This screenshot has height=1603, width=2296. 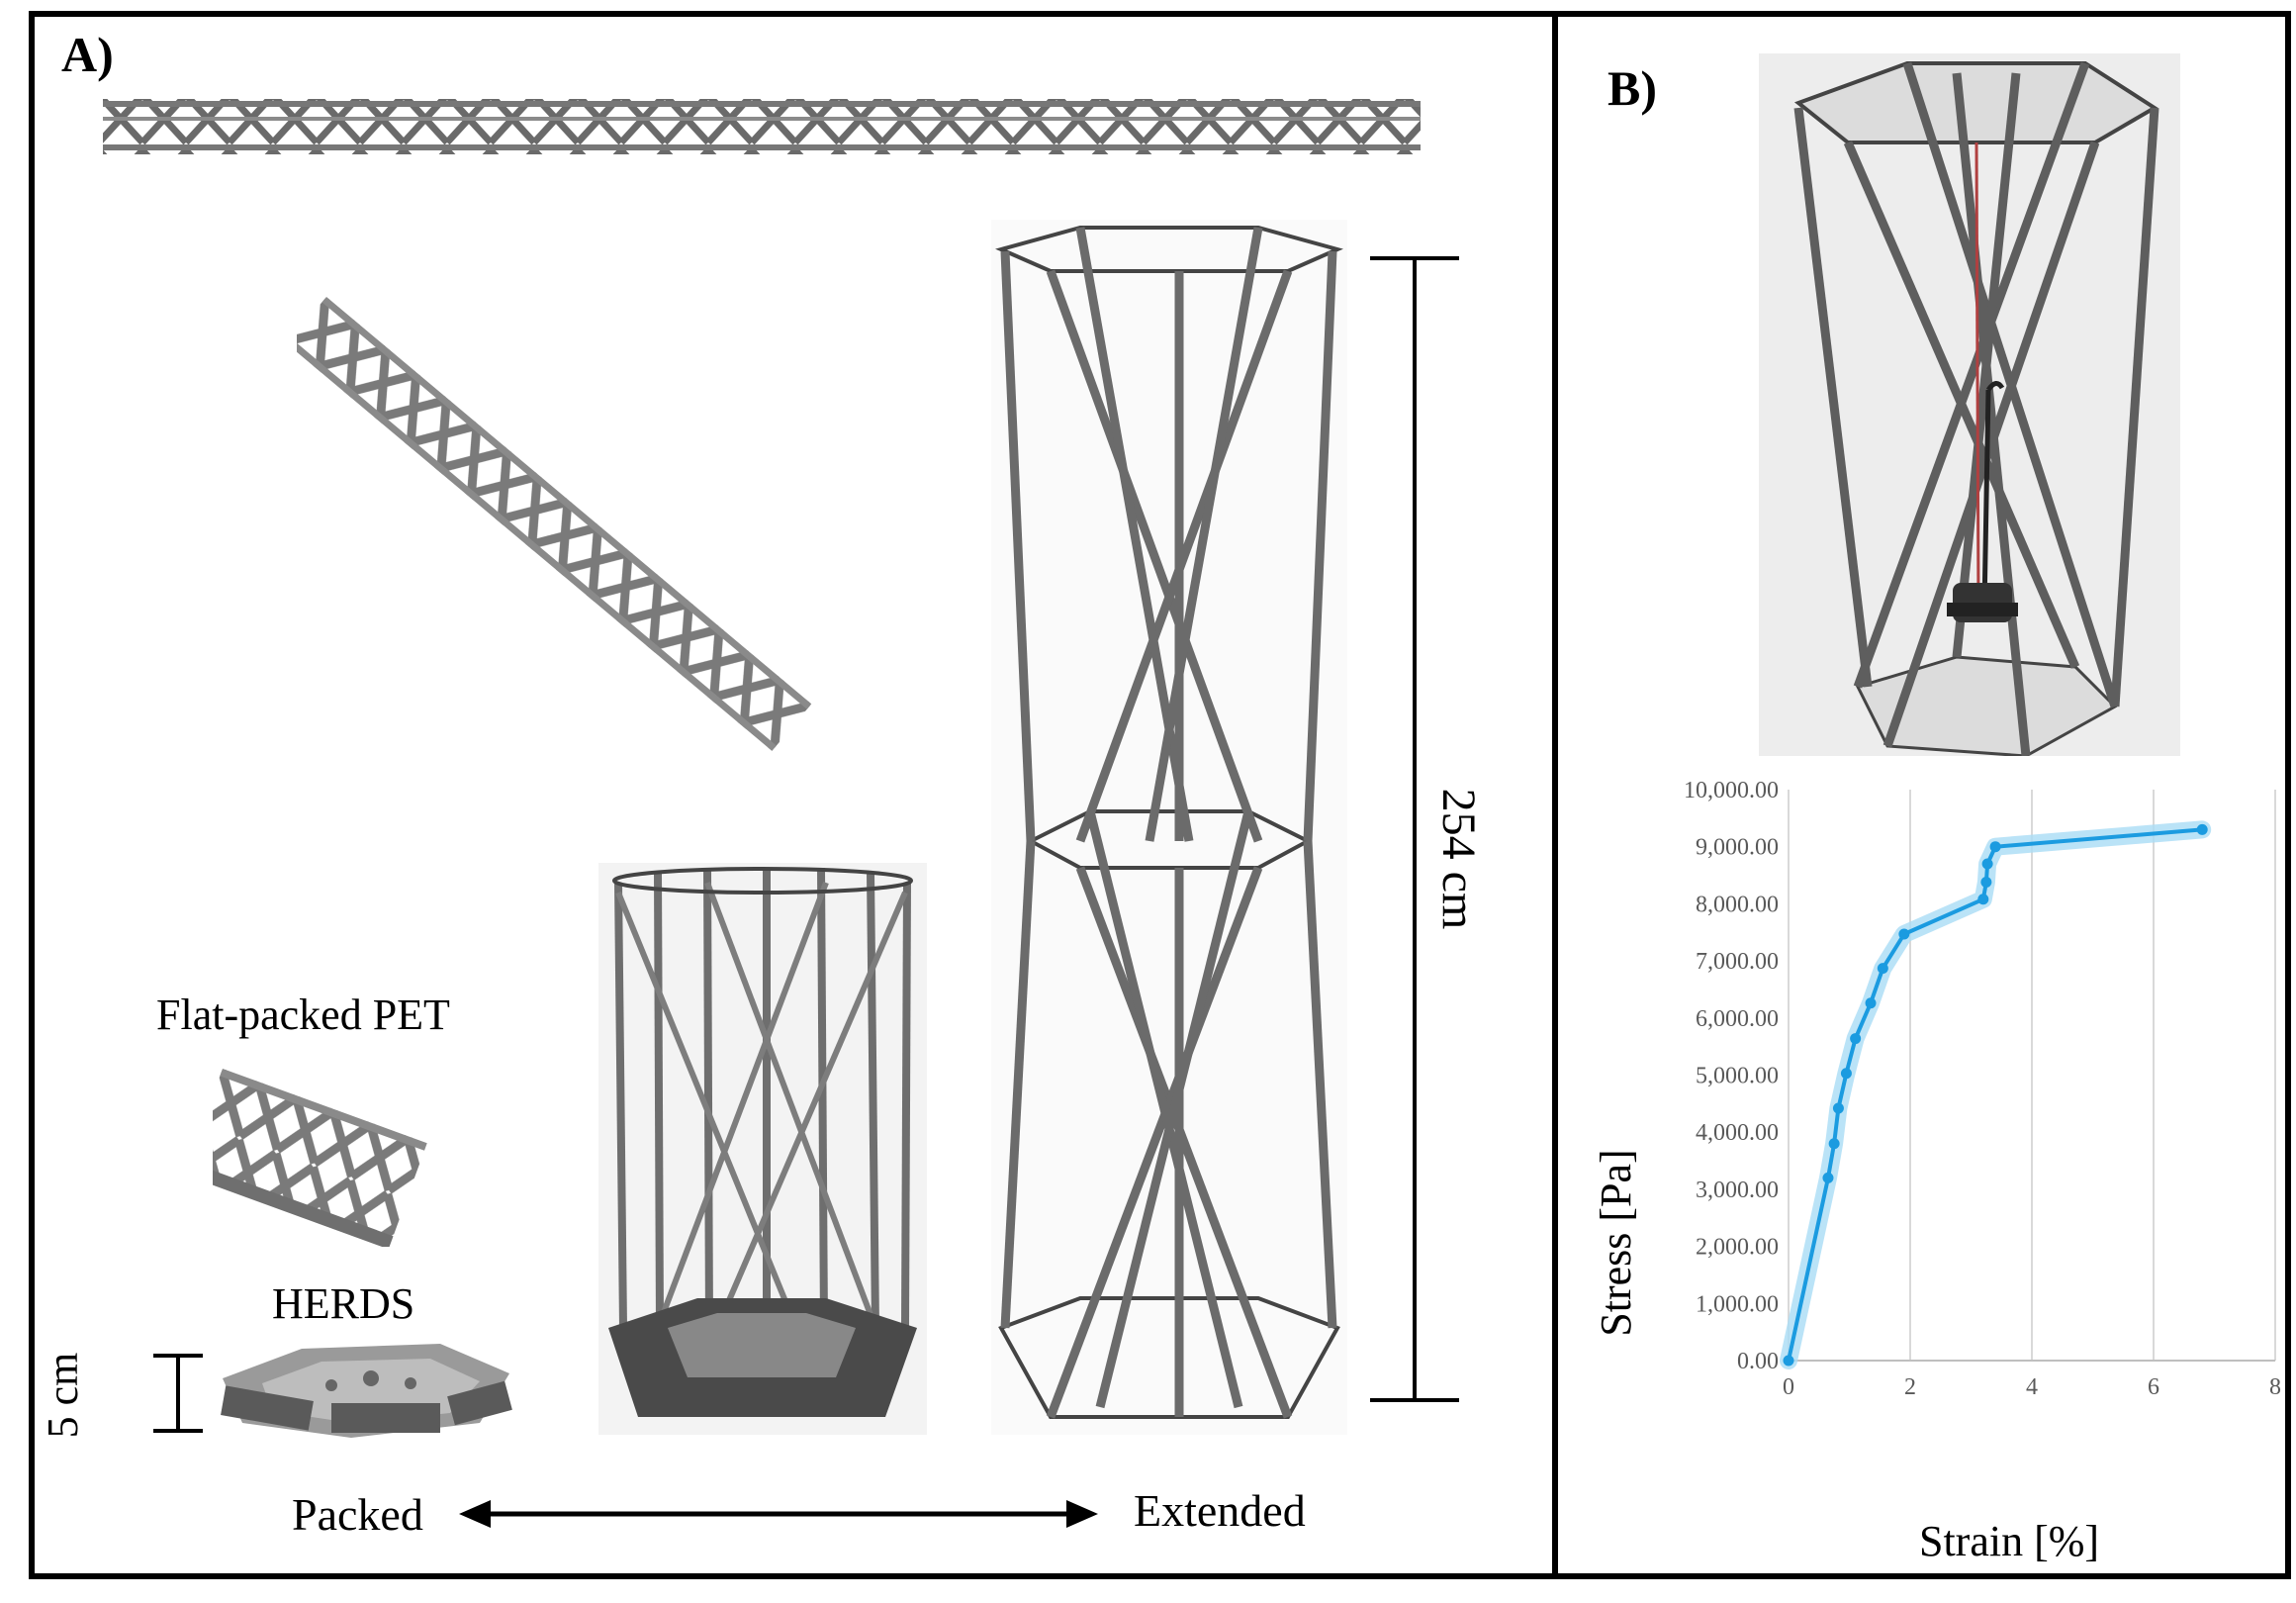 I want to click on load-test-photo, so click(x=1969, y=404).